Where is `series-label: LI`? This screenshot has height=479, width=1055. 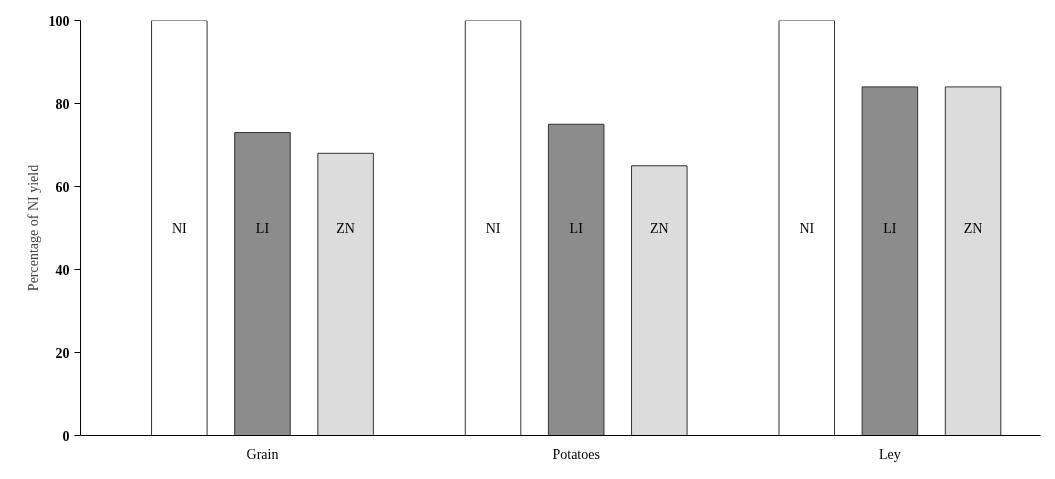
series-label: LI is located at coordinates (890, 228).